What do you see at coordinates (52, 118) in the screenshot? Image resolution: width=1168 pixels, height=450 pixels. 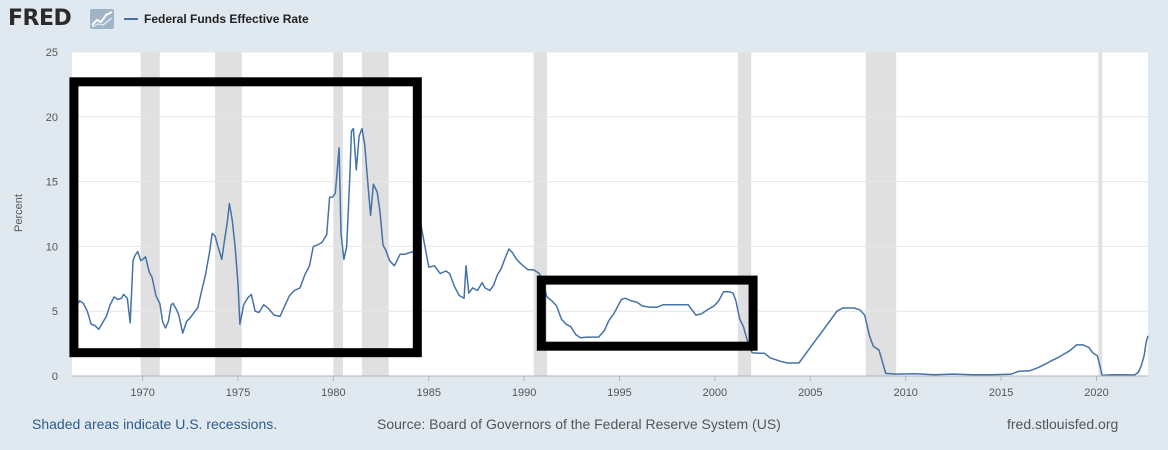 I see `y-tick-label-20: 20` at bounding box center [52, 118].